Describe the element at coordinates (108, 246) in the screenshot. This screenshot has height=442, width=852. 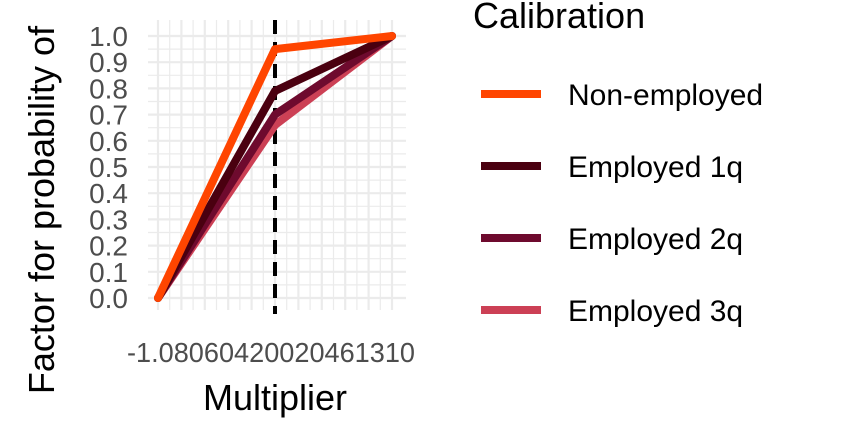
I see `y-tick-label: 0.2` at that location.